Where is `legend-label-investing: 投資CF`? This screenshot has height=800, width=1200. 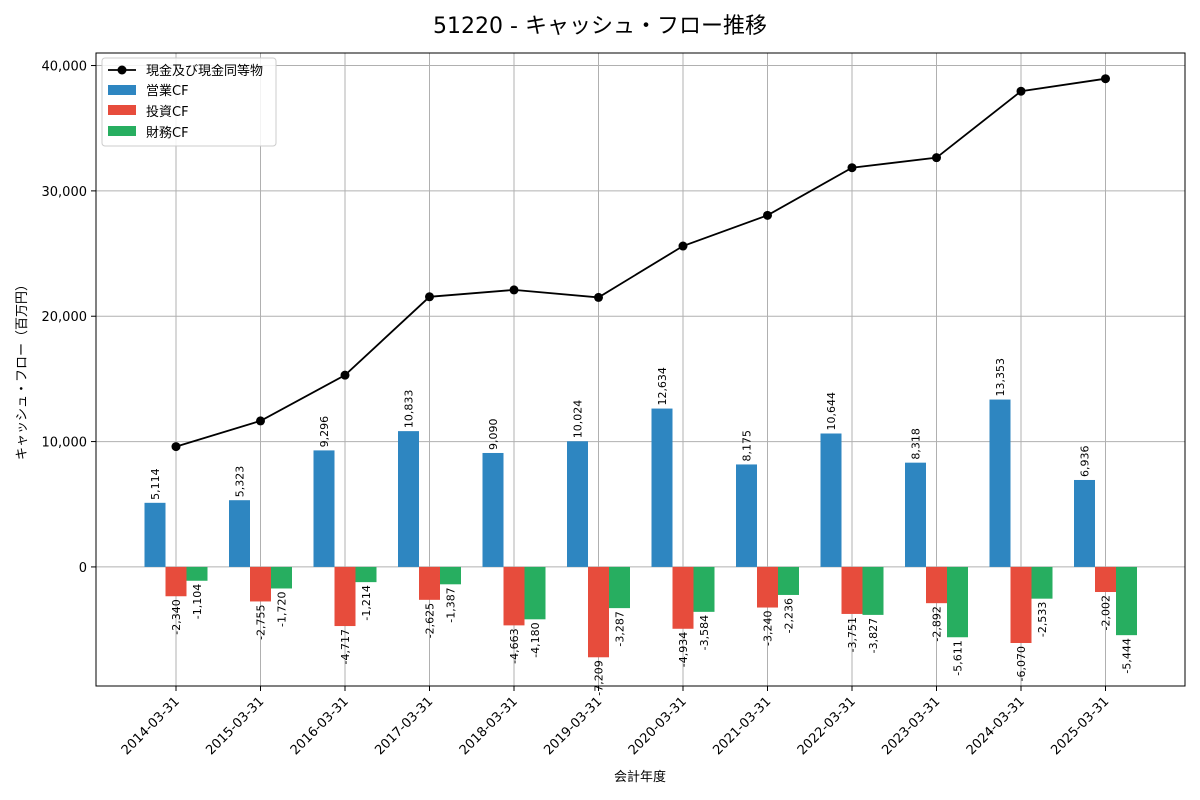 legend-label-investing: 投資CF is located at coordinates (167, 112).